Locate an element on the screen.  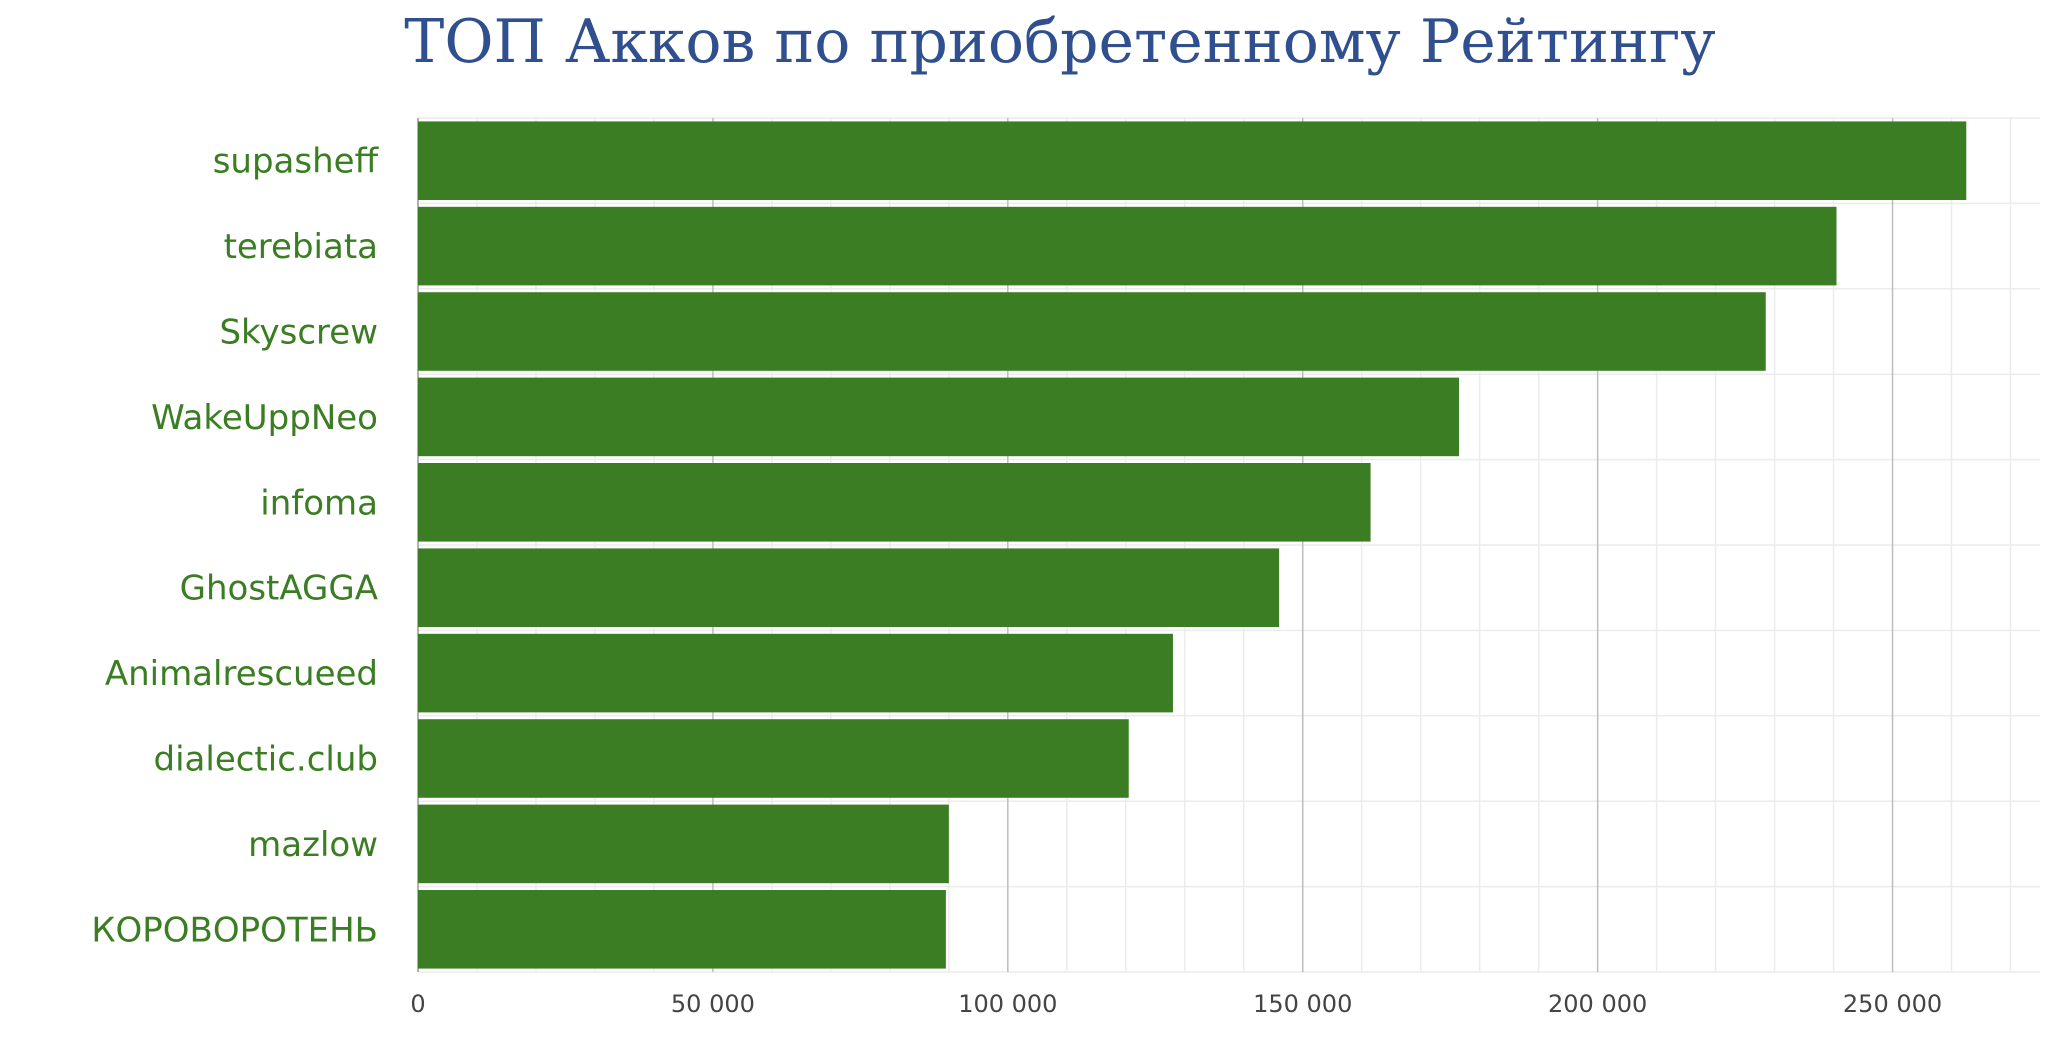
category-label: infoma is located at coordinates (319, 503).